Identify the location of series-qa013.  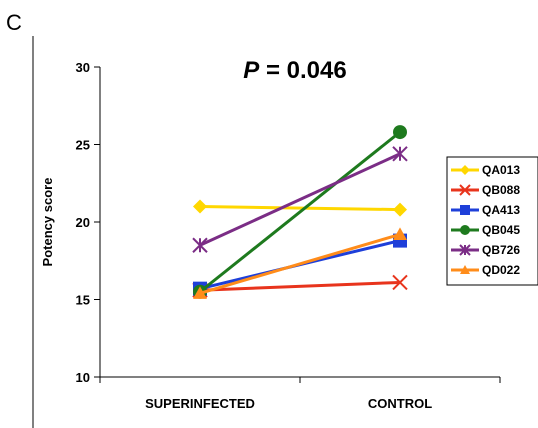
(300, 208).